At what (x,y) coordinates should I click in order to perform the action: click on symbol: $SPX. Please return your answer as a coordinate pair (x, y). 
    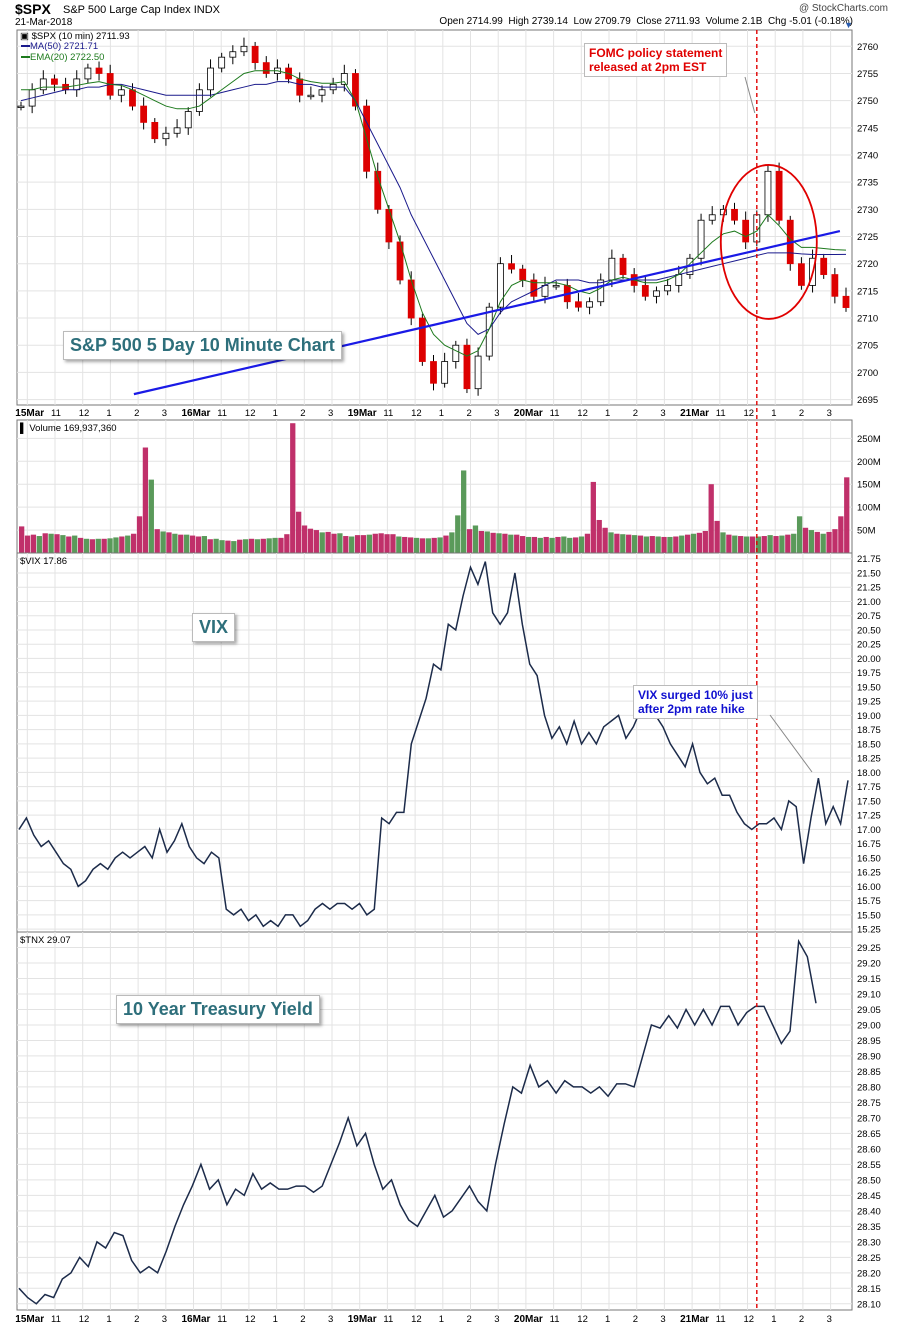
    Looking at the image, I should click on (33, 9).